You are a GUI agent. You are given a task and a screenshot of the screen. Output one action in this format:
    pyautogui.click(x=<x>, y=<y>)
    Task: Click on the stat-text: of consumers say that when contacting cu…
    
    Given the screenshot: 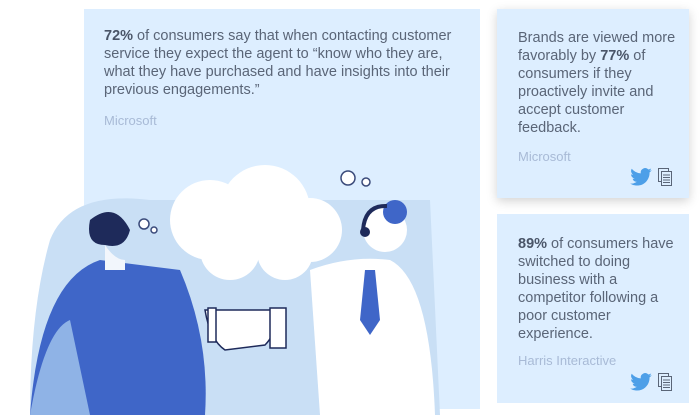 What is the action you would take?
    pyautogui.click(x=278, y=63)
    